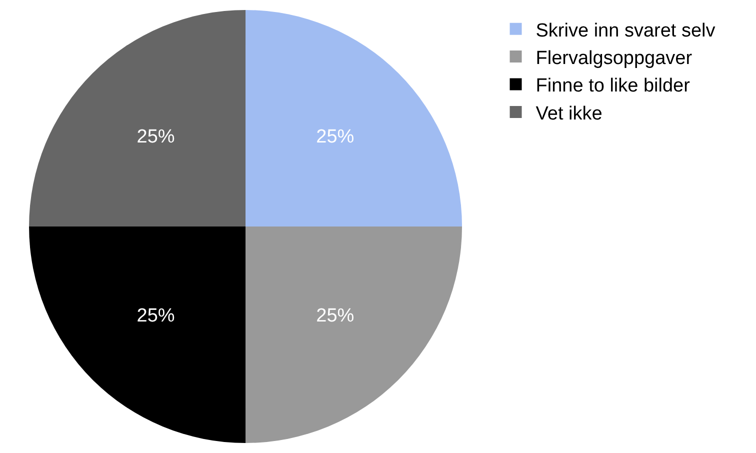  What do you see at coordinates (569, 113) in the screenshot?
I see `legend-label: Vet ikke` at bounding box center [569, 113].